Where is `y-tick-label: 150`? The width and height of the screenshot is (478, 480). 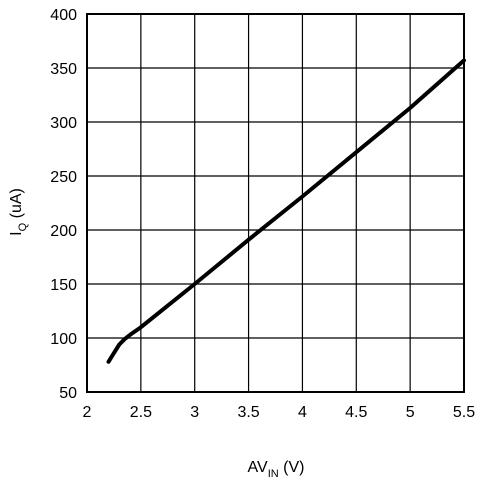
y-tick-label: 150 is located at coordinates (63, 285).